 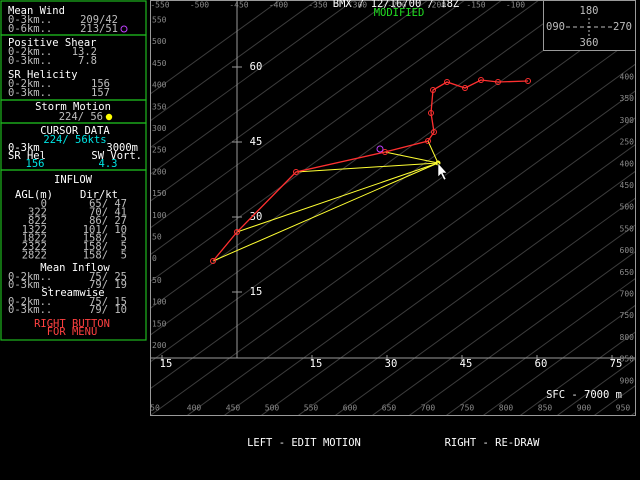 What do you see at coordinates (623, 408) in the screenshot?
I see `bottom-scale-label: 950` at bounding box center [623, 408].